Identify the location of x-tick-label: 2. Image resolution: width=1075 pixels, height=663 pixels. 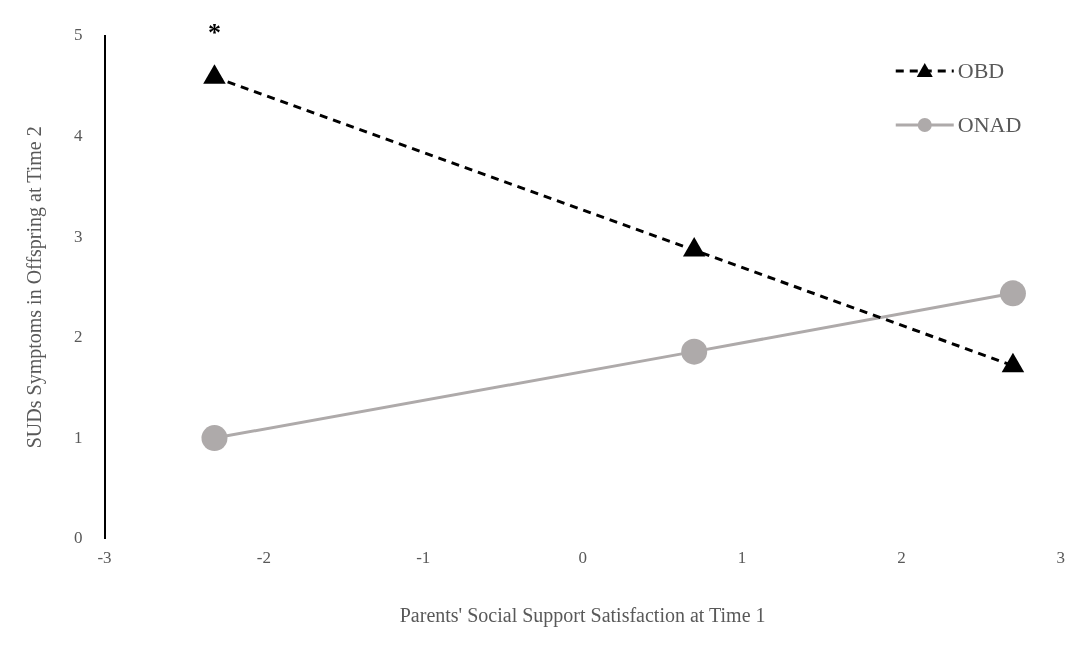
(901, 558).